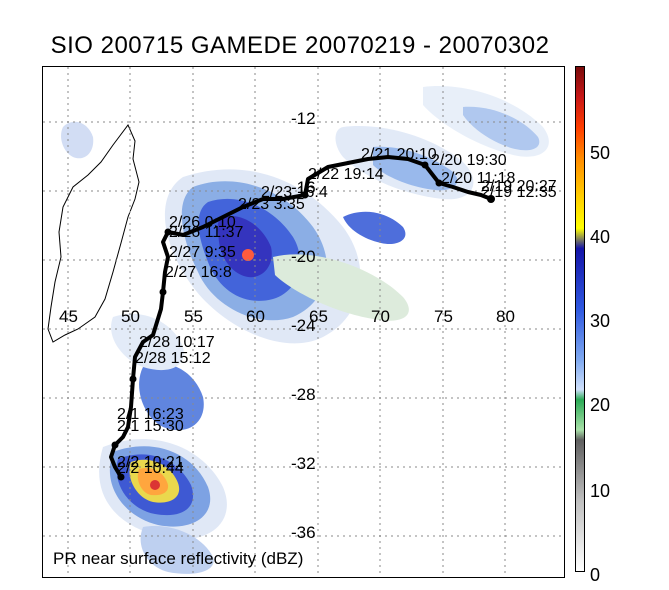 The height and width of the screenshot is (590, 669). I want to click on track-time-label: 2/26 0:10, so click(202, 222).